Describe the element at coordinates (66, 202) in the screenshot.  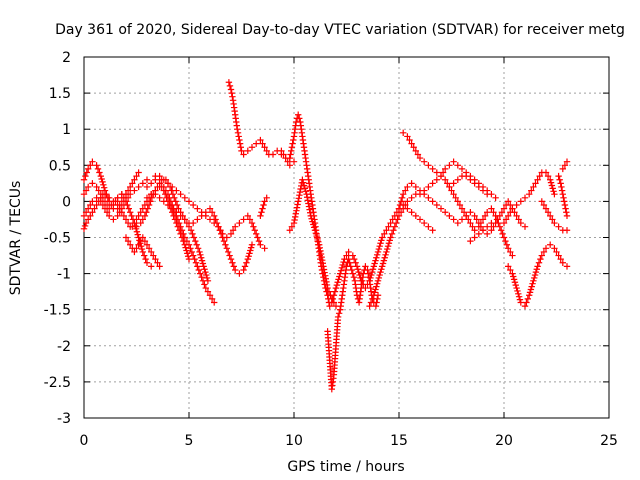
I see `y-tick-label: 0` at that location.